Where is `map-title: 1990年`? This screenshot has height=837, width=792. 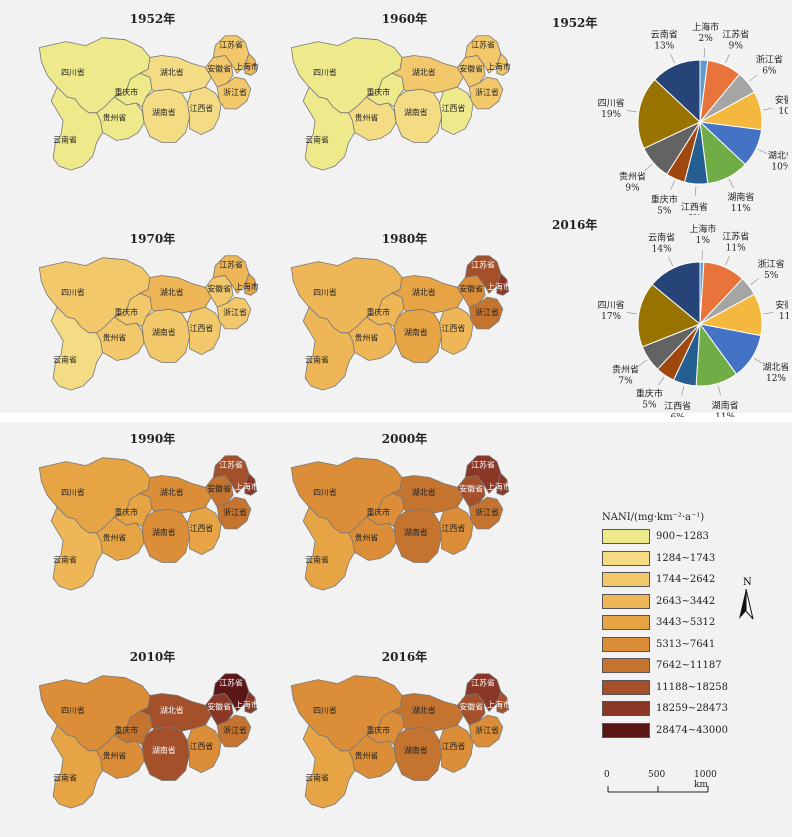 map-title: 1990年 is located at coordinates (152, 439).